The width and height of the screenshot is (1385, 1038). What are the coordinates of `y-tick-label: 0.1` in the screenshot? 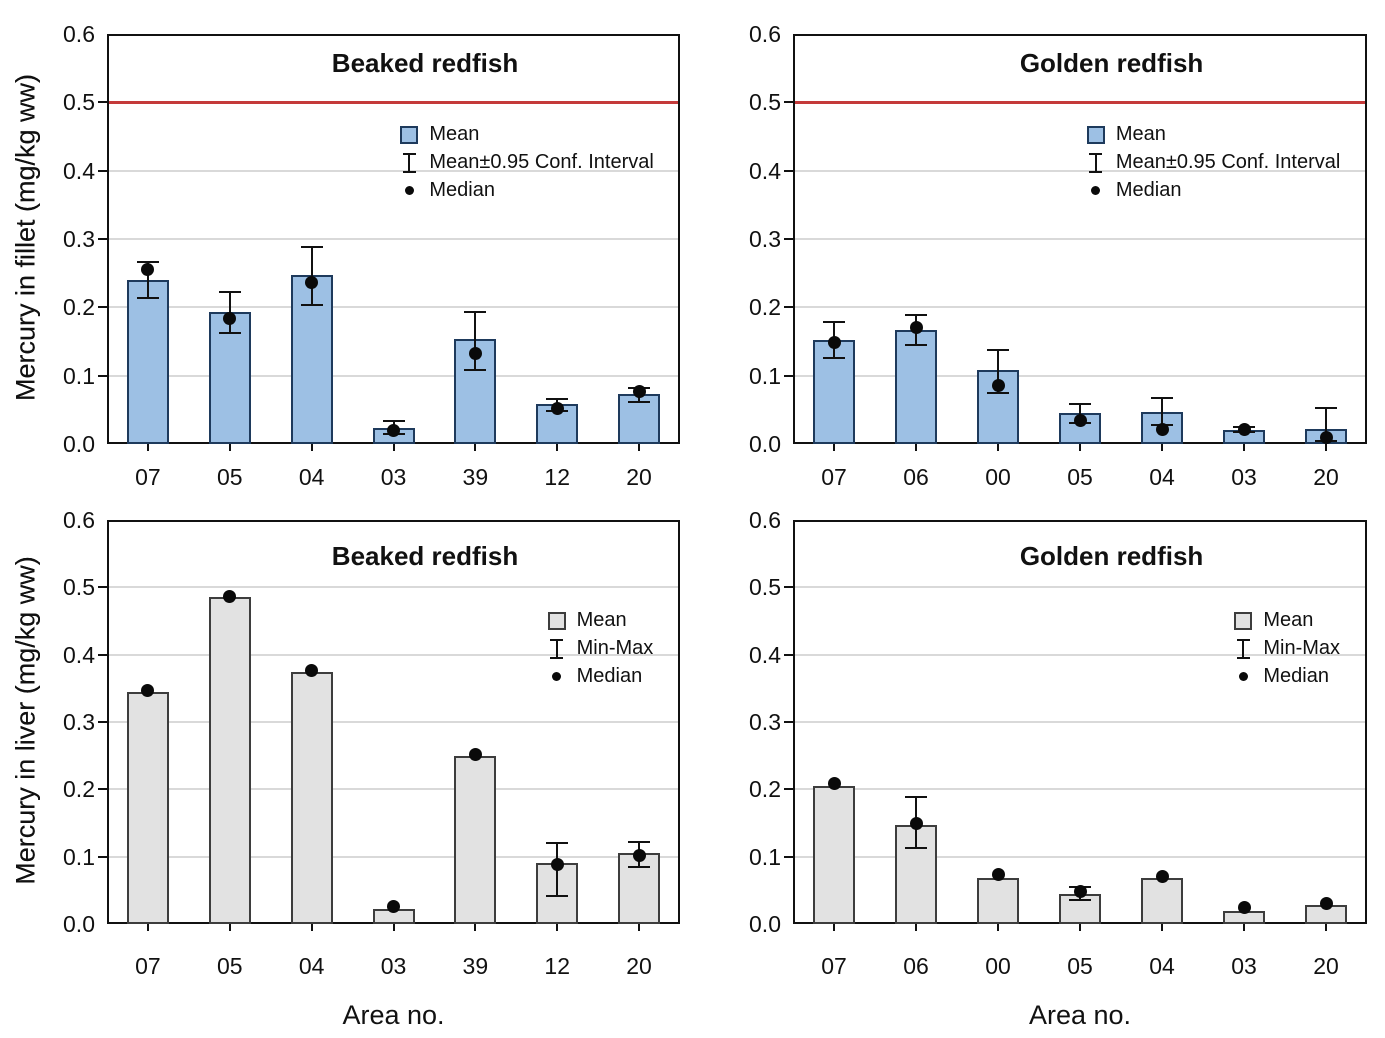 It's located at (79, 856).